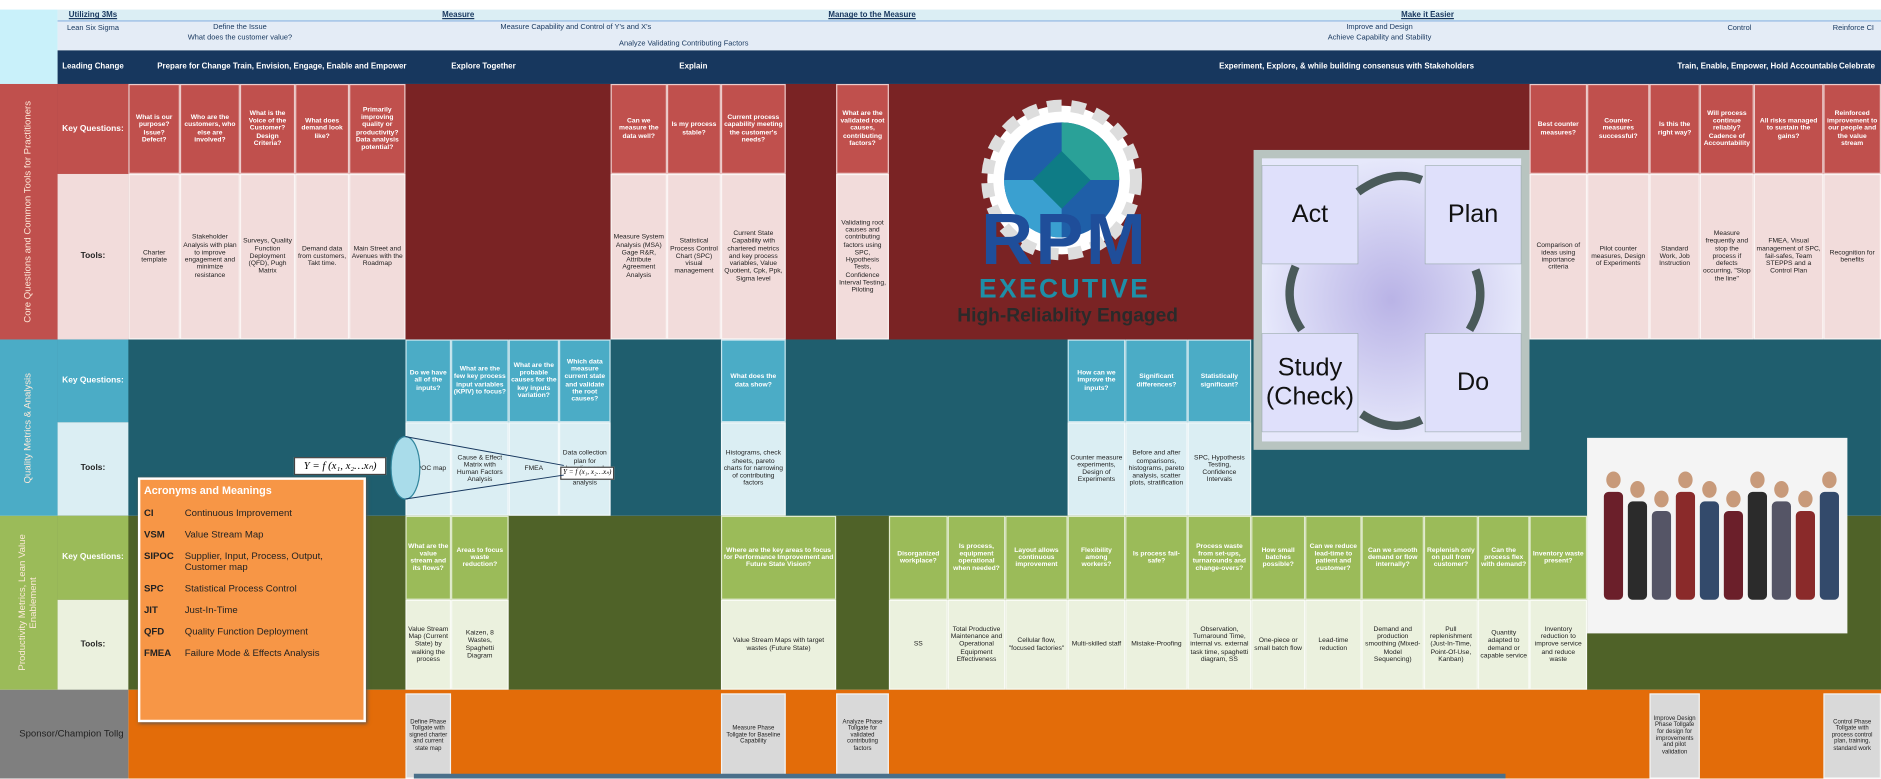  I want to click on key-question: Layout allows continuous improvement, so click(1036, 557).